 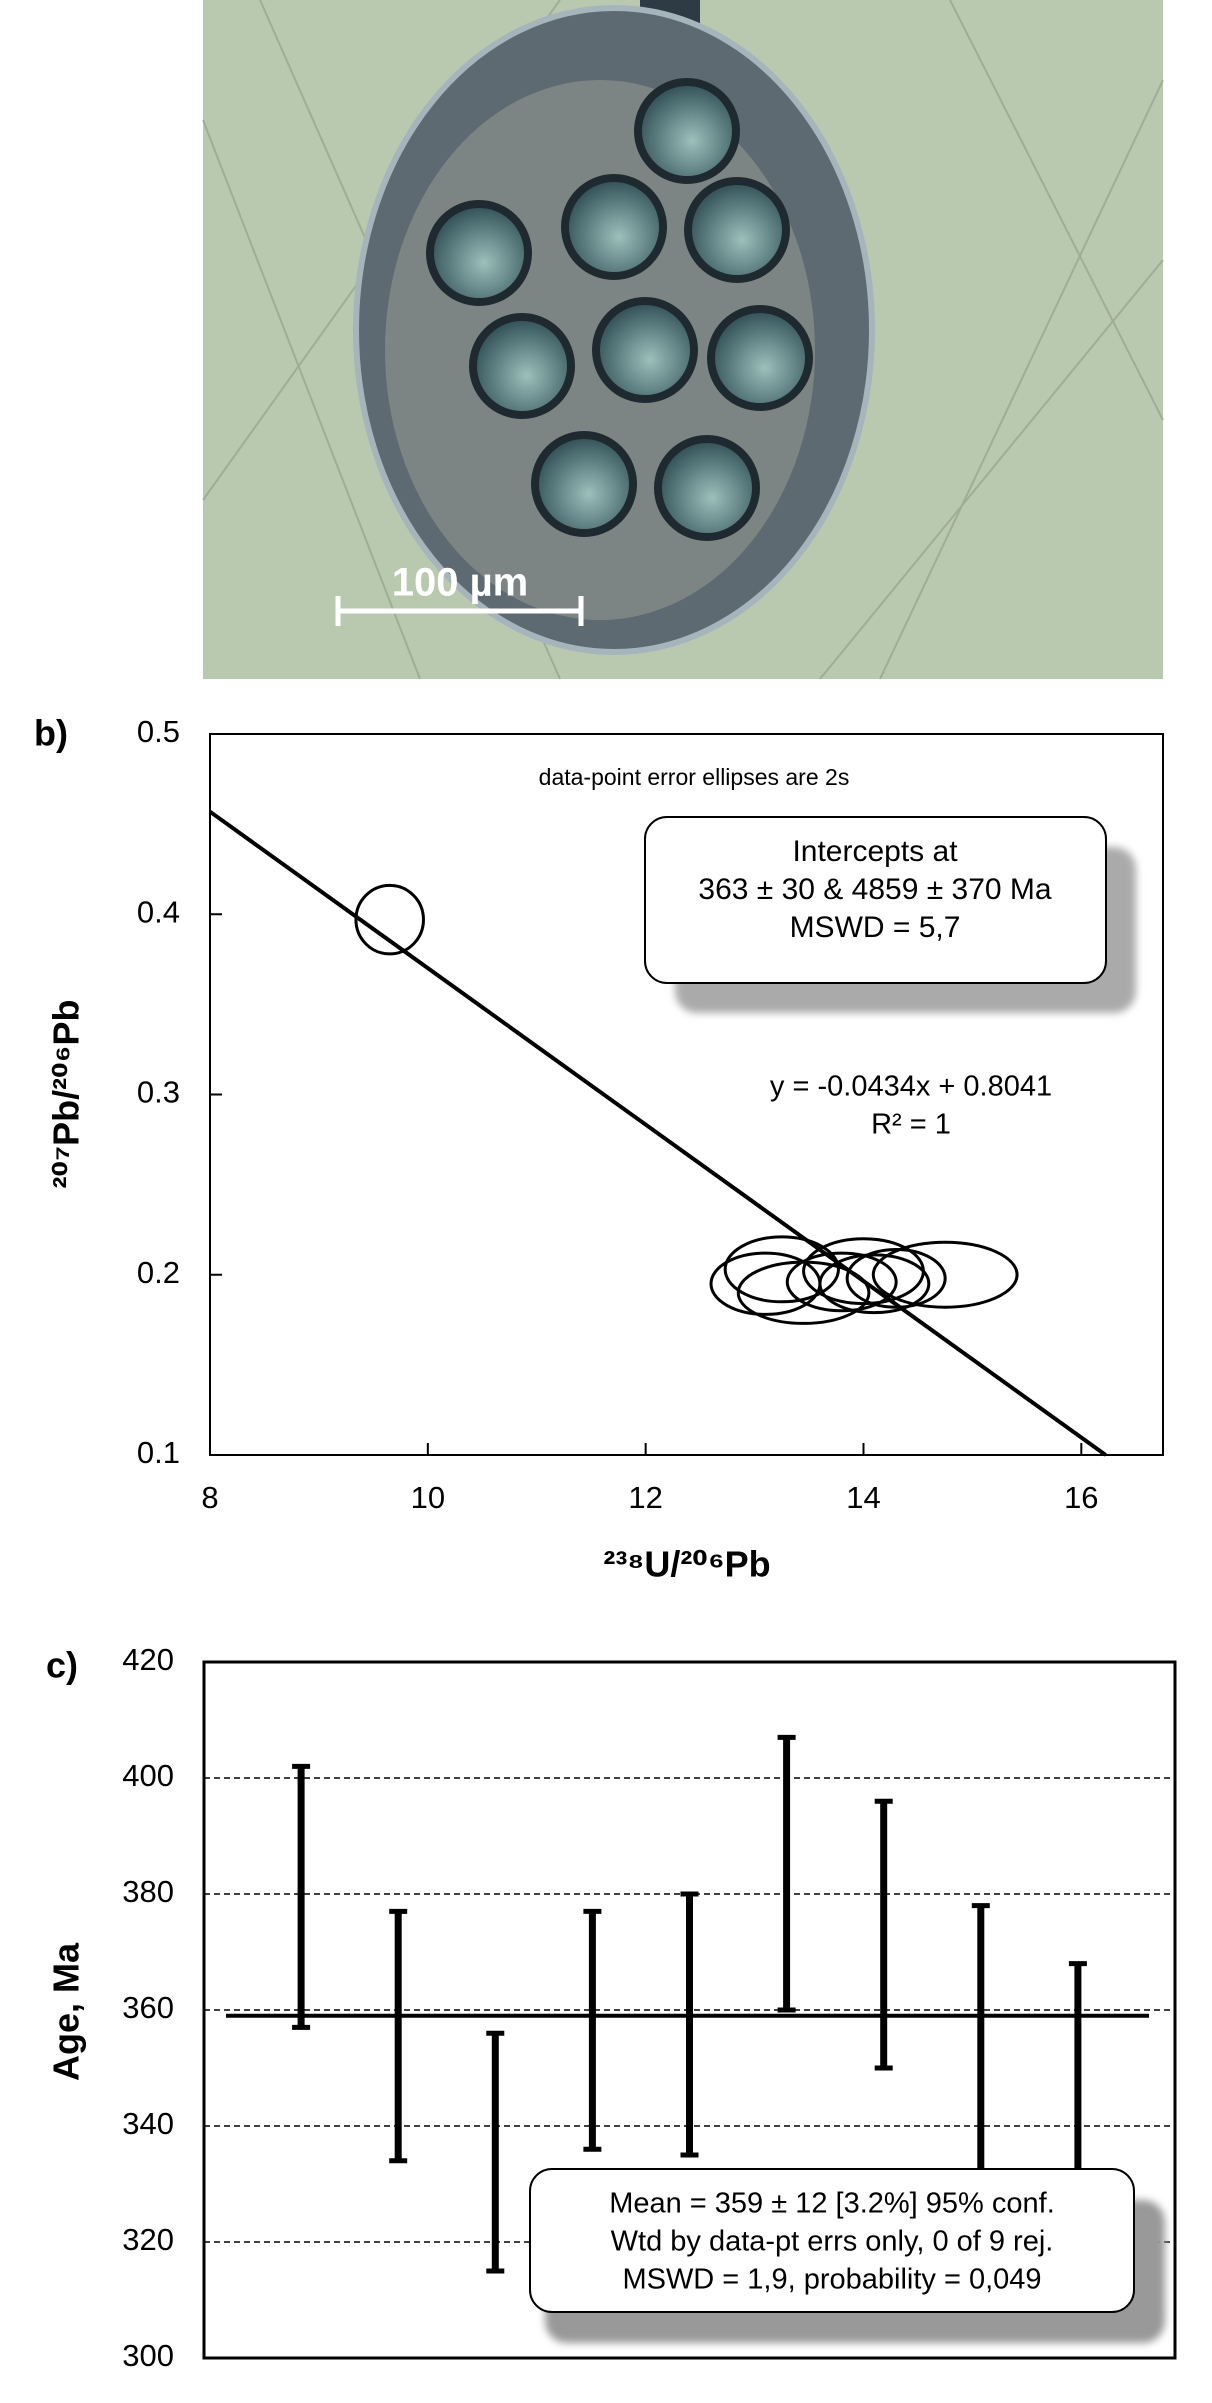 I want to click on scale-label: 100 µm, so click(x=460, y=583).